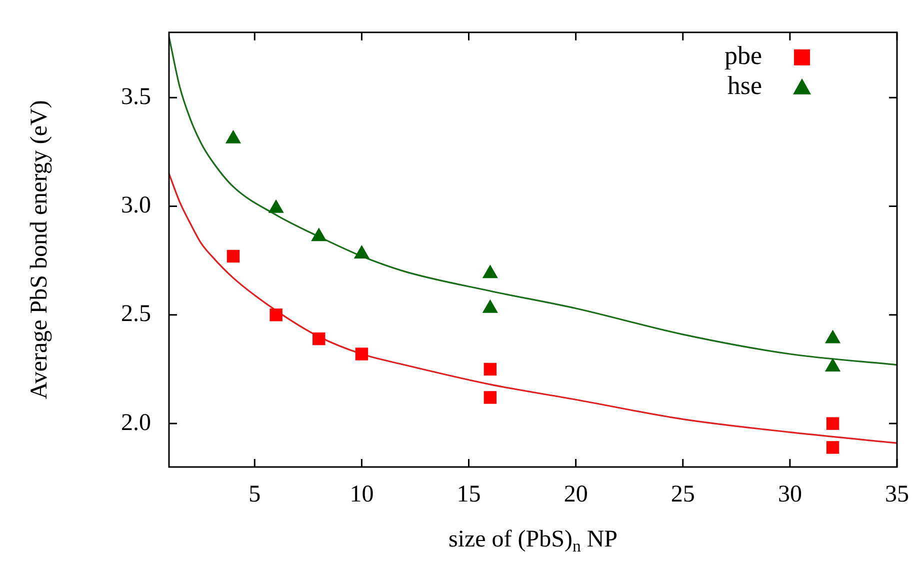 This screenshot has width=923, height=577. I want to click on legend-label: pbe, so click(743, 55).